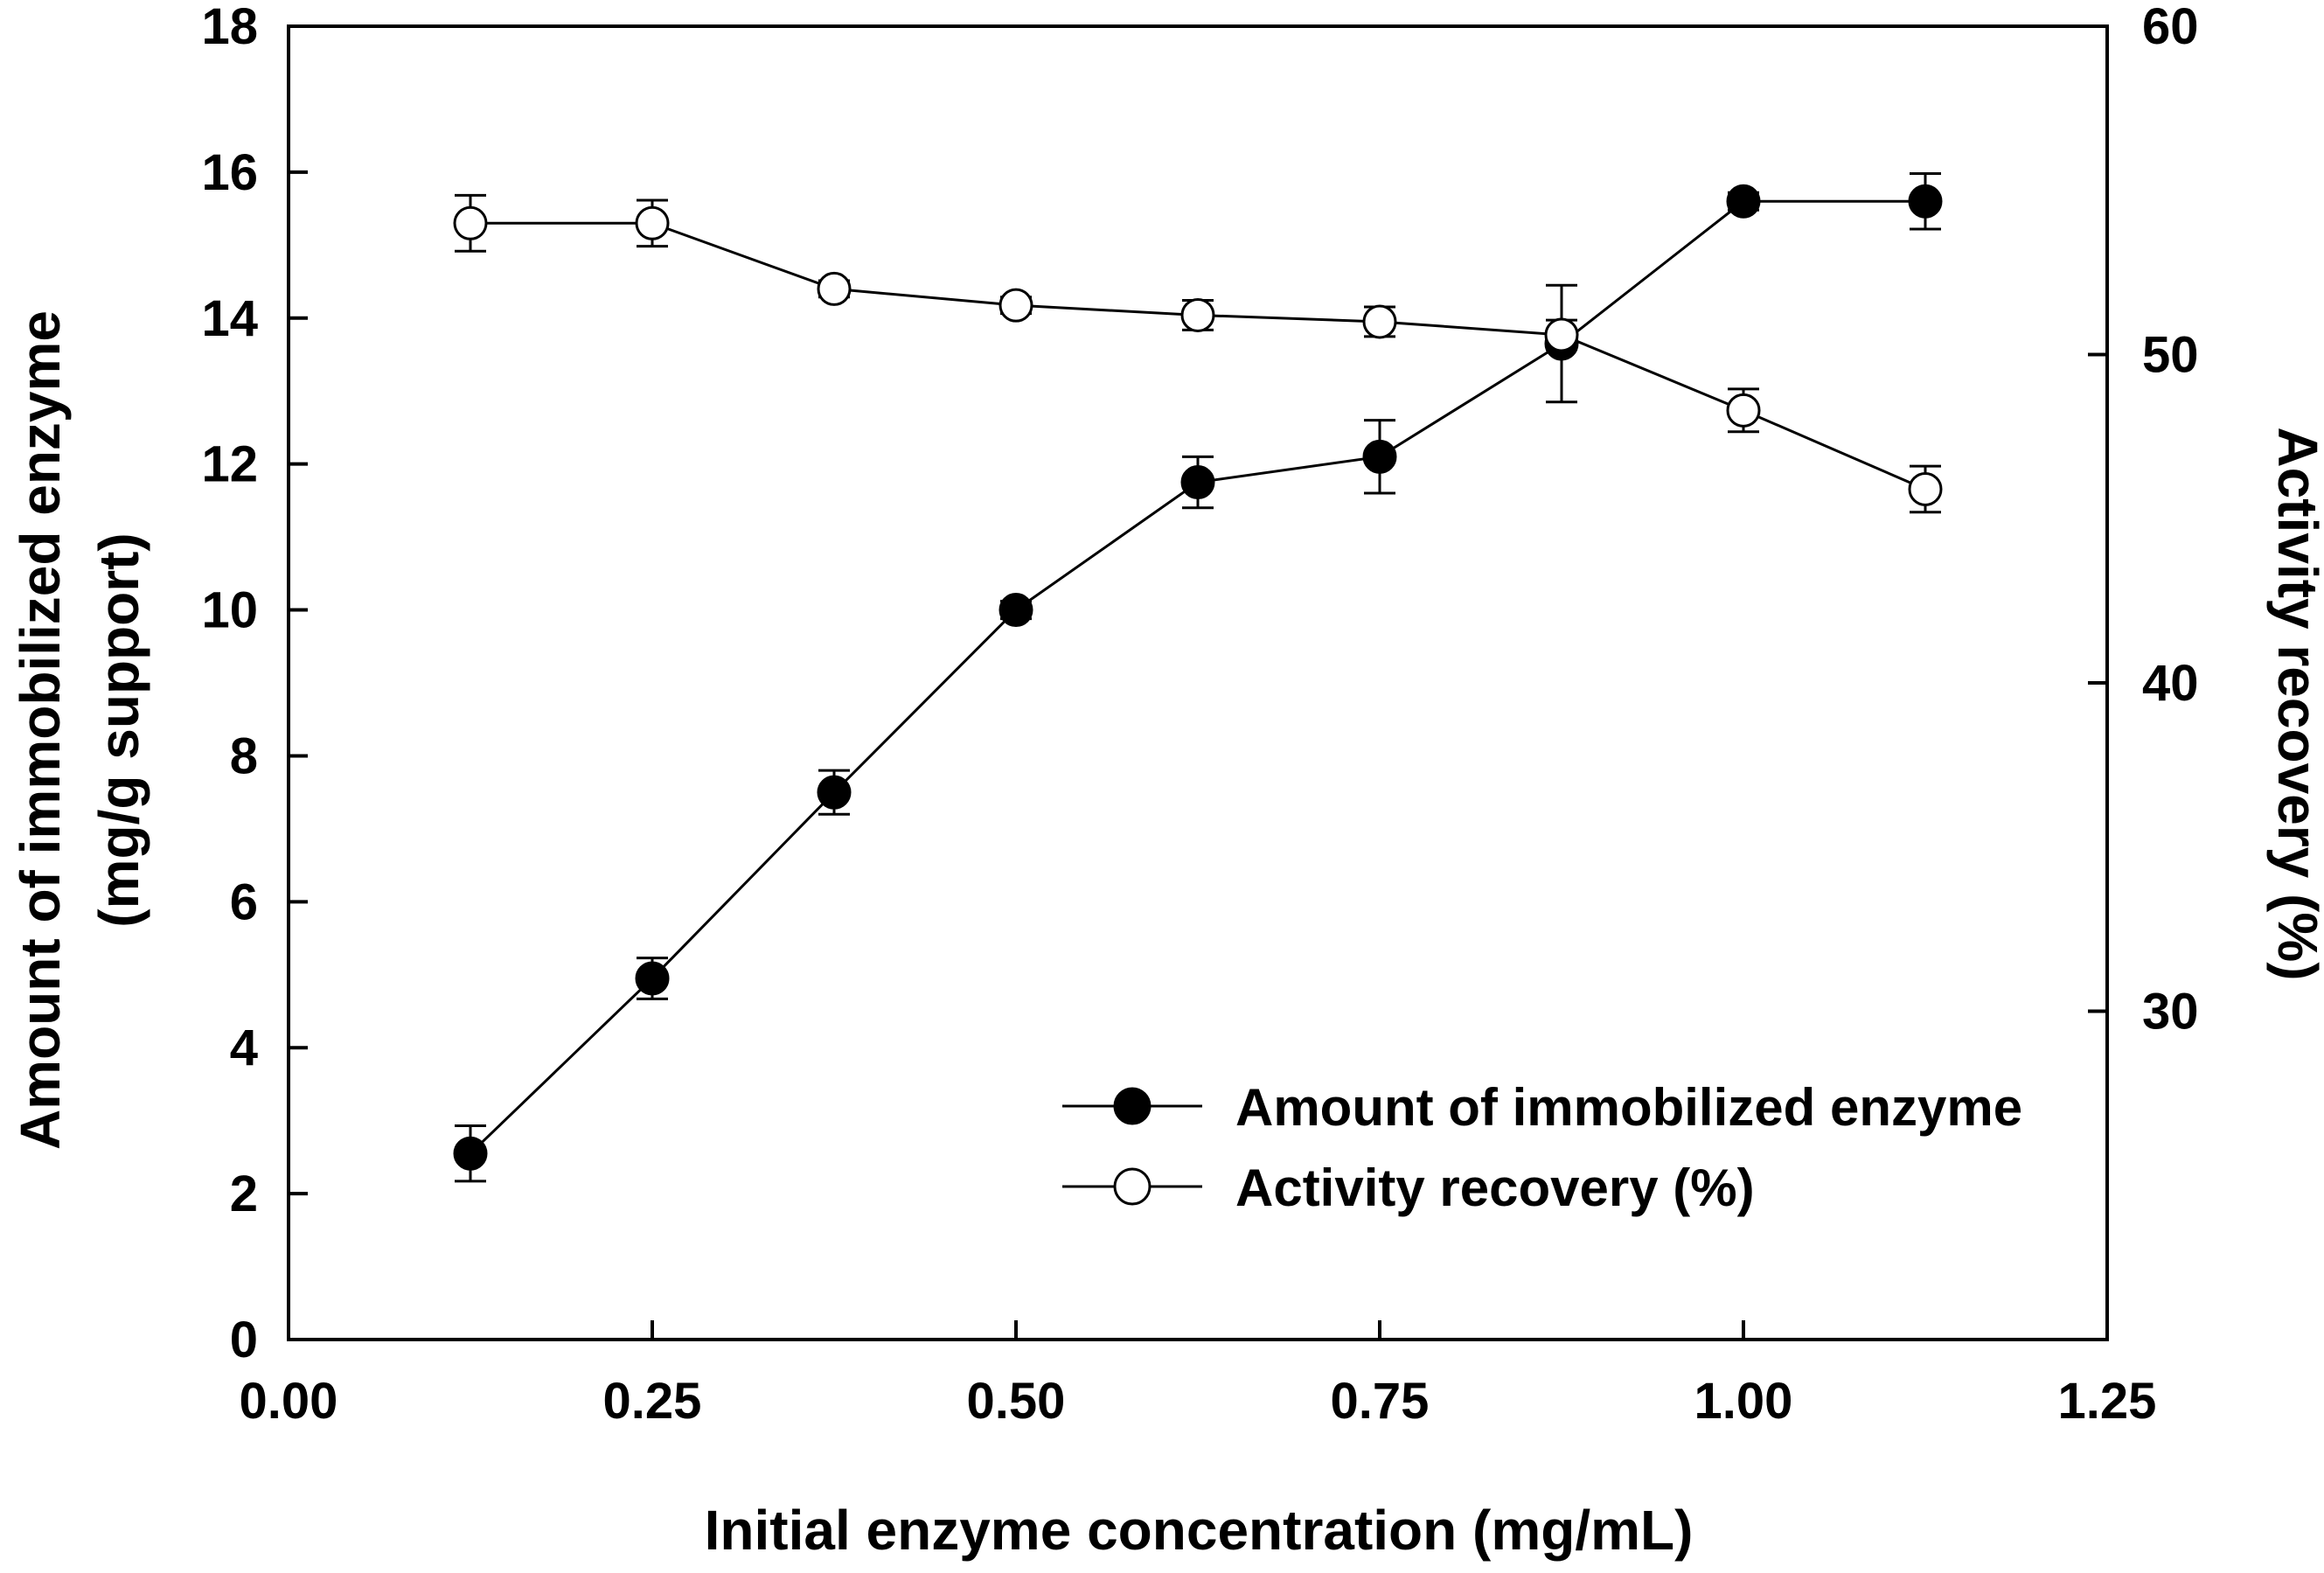 The height and width of the screenshot is (1573, 2324). Describe the element at coordinates (244, 1340) in the screenshot. I see `y-left-tick-label: 0` at that location.